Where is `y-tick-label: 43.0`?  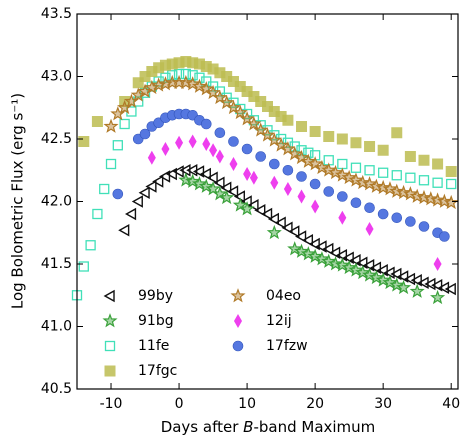 y-tick-label: 43.0 is located at coordinates (56, 77).